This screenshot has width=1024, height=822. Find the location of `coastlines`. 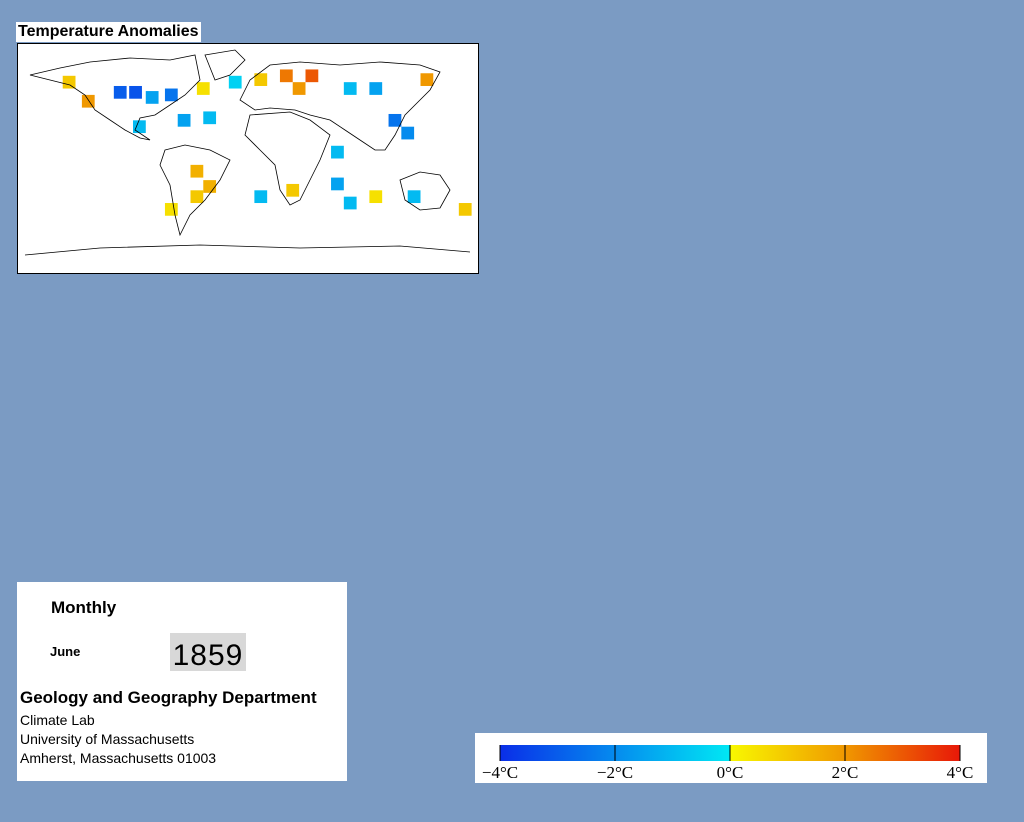

coastlines is located at coordinates (247, 152).